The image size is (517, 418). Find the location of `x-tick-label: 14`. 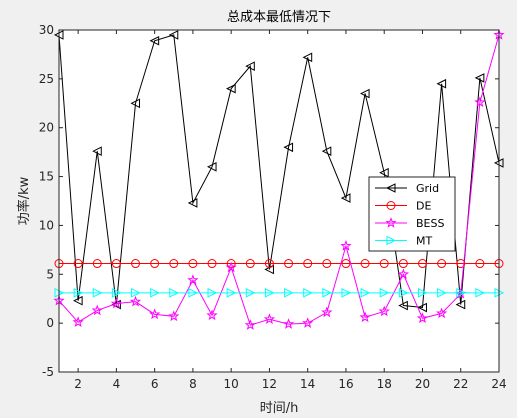

x-tick-label: 14 is located at coordinates (307, 384).